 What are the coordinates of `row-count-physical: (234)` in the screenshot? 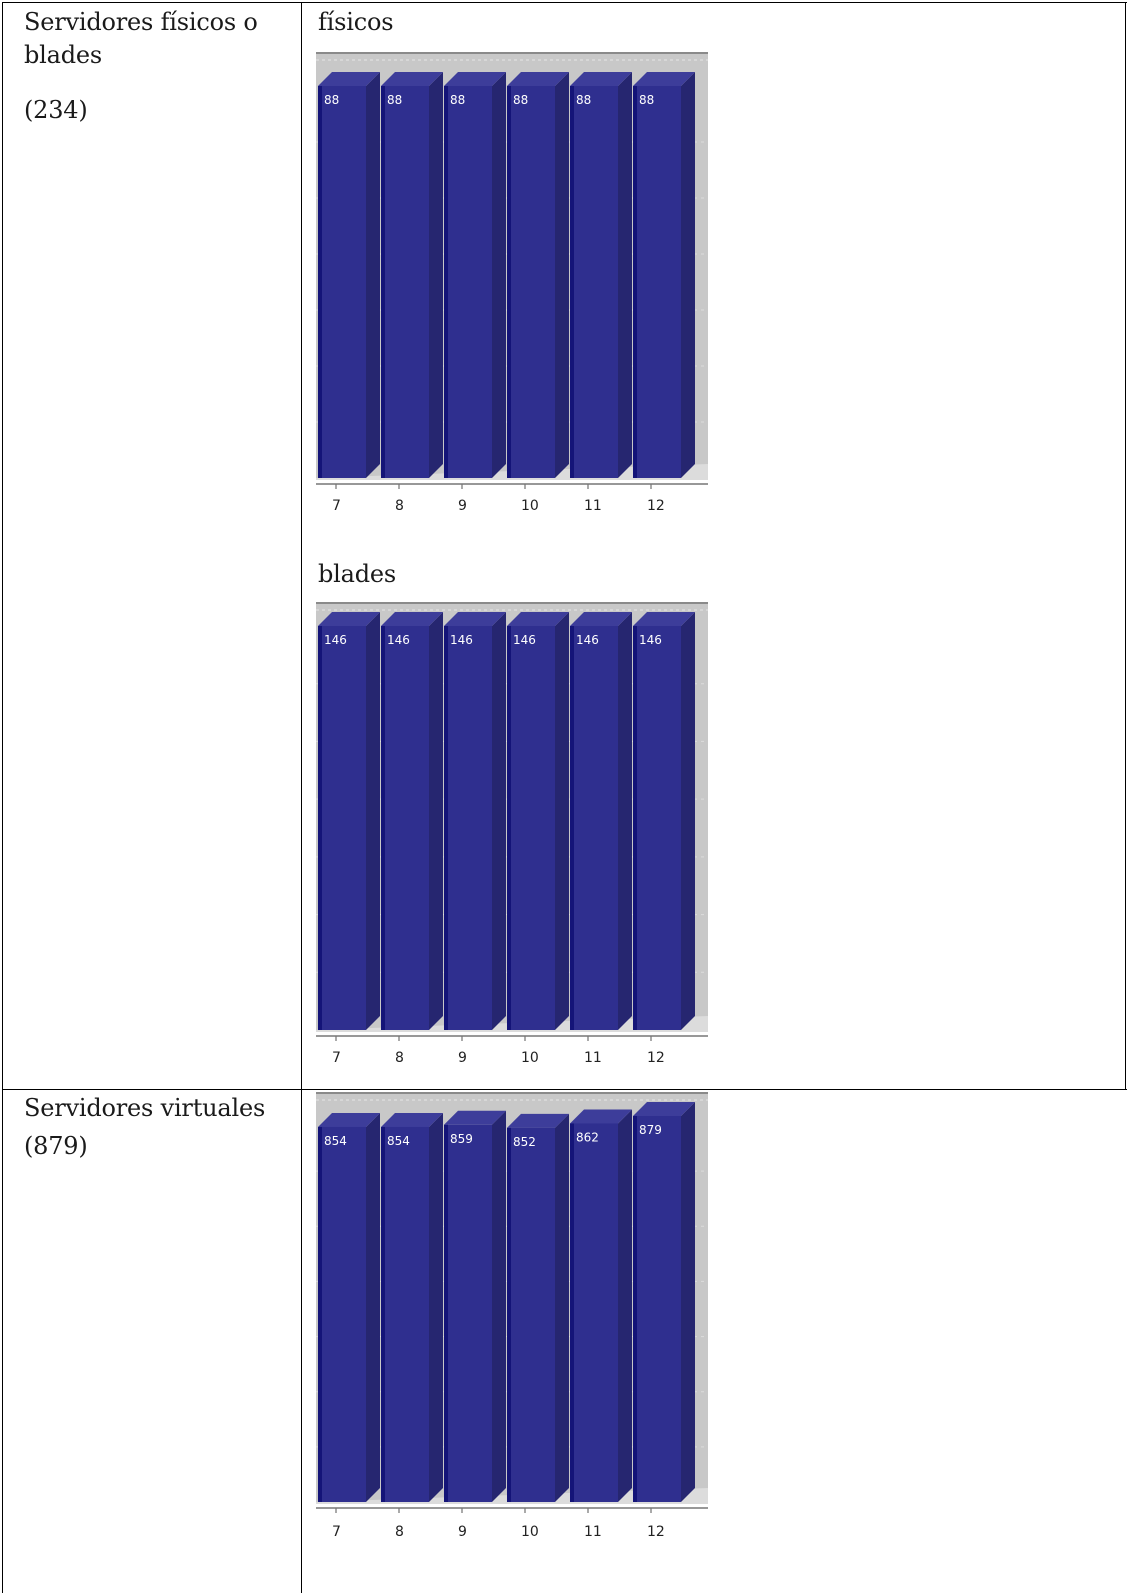 It's located at (56, 110).